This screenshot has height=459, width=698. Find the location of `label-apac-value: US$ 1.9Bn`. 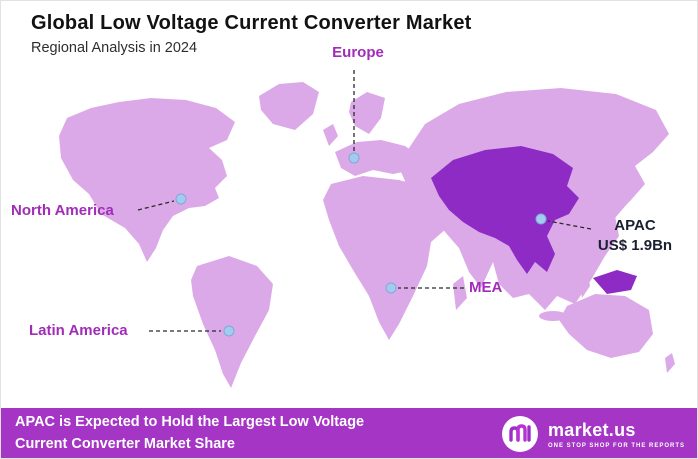

label-apac-value: US$ 1.9Bn is located at coordinates (635, 245).